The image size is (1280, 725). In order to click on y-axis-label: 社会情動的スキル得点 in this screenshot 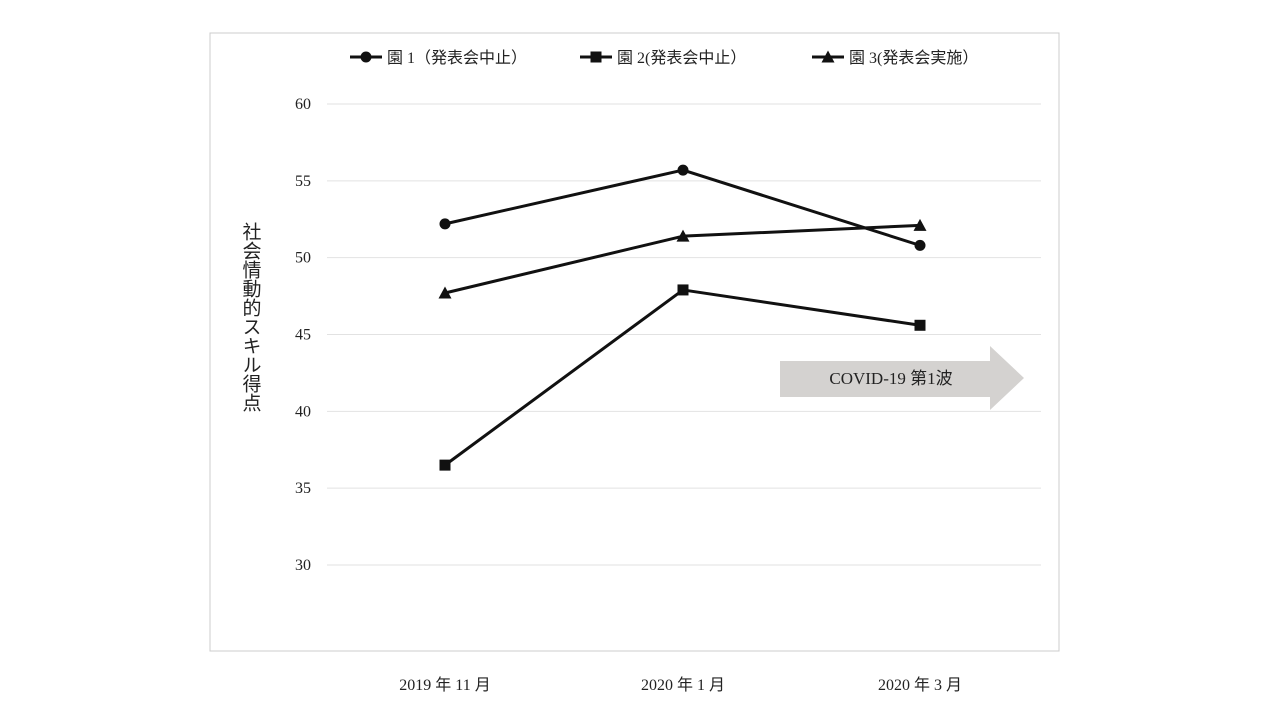, I will do `click(251, 317)`.